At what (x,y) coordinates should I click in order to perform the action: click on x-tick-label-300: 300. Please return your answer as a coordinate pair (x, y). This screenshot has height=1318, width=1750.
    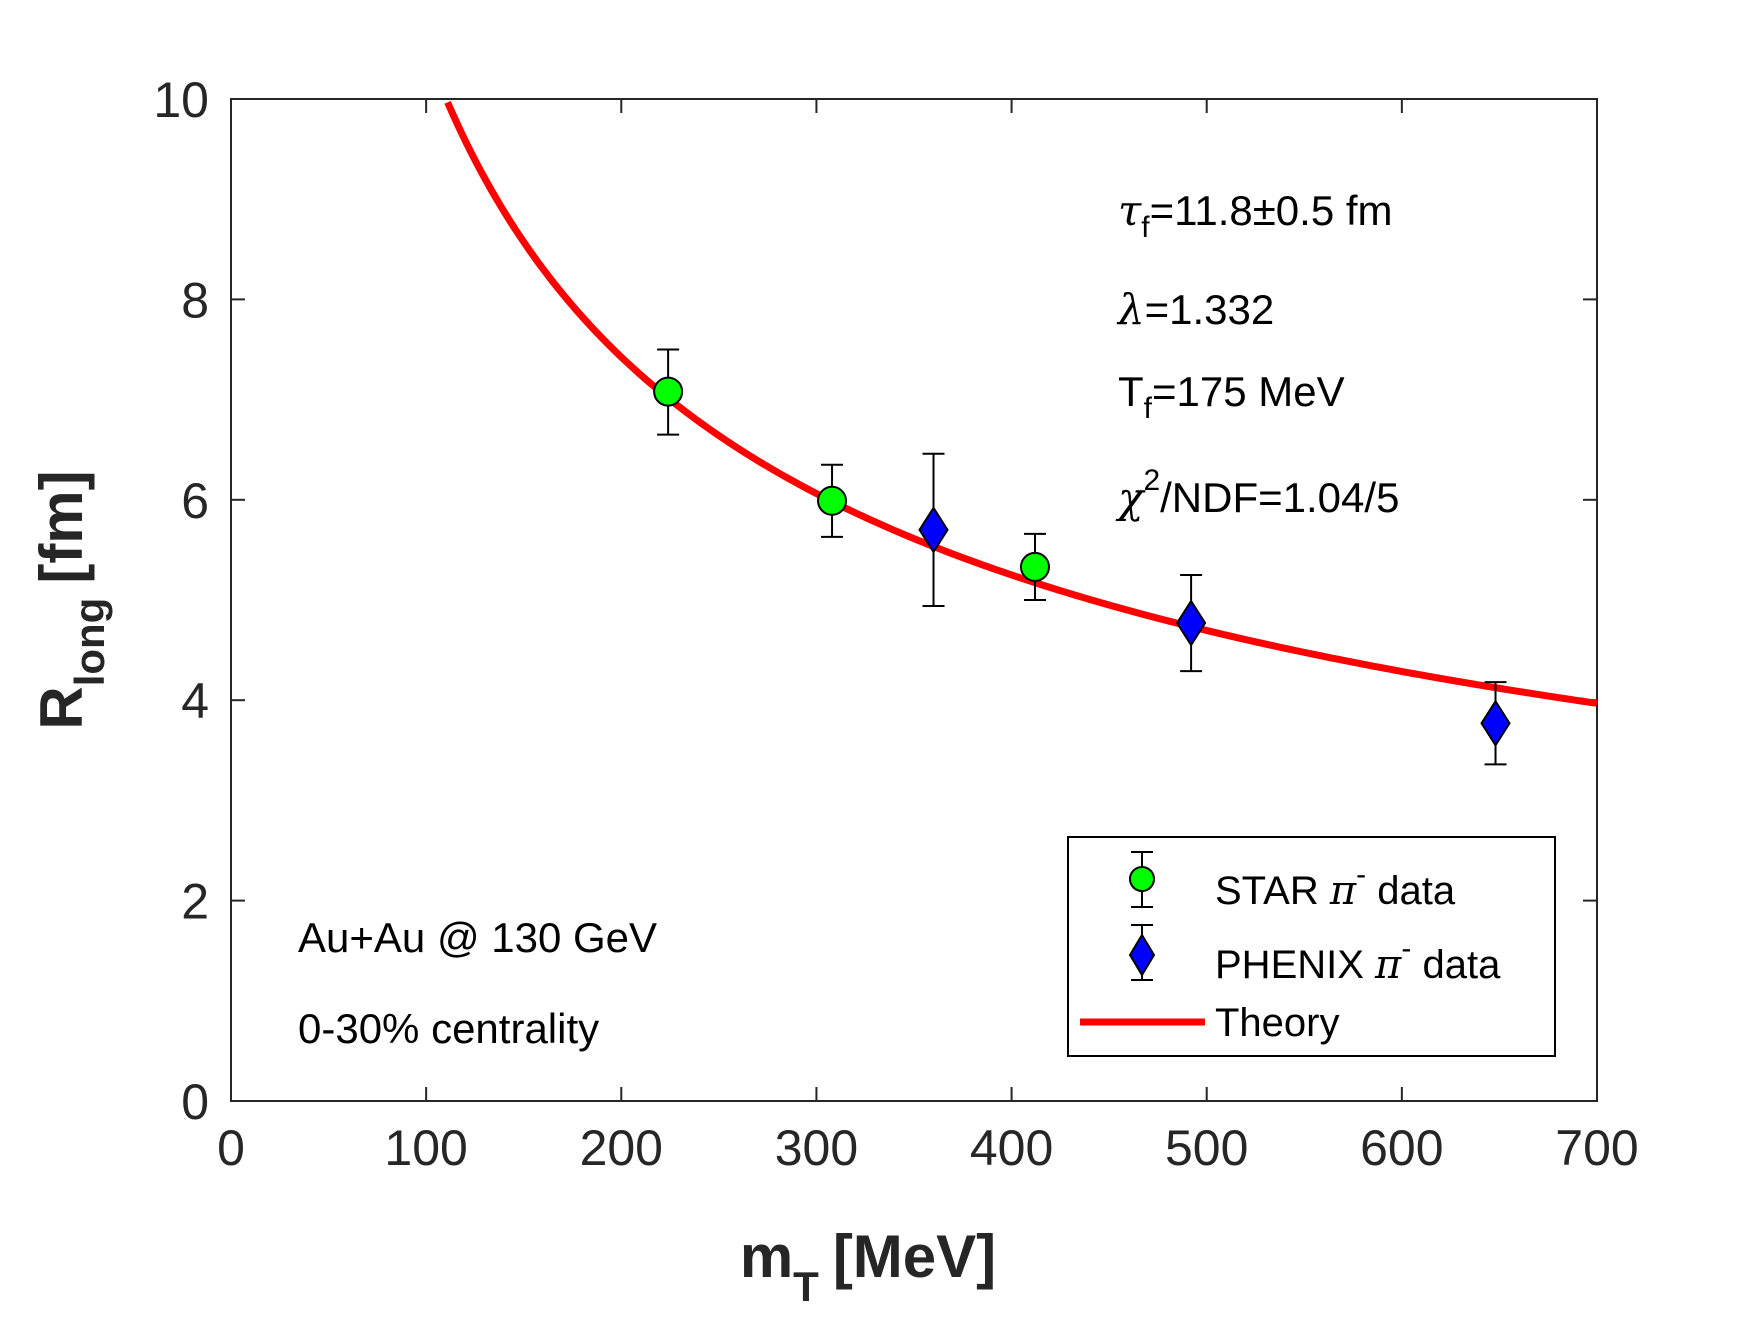
    Looking at the image, I should click on (816, 1148).